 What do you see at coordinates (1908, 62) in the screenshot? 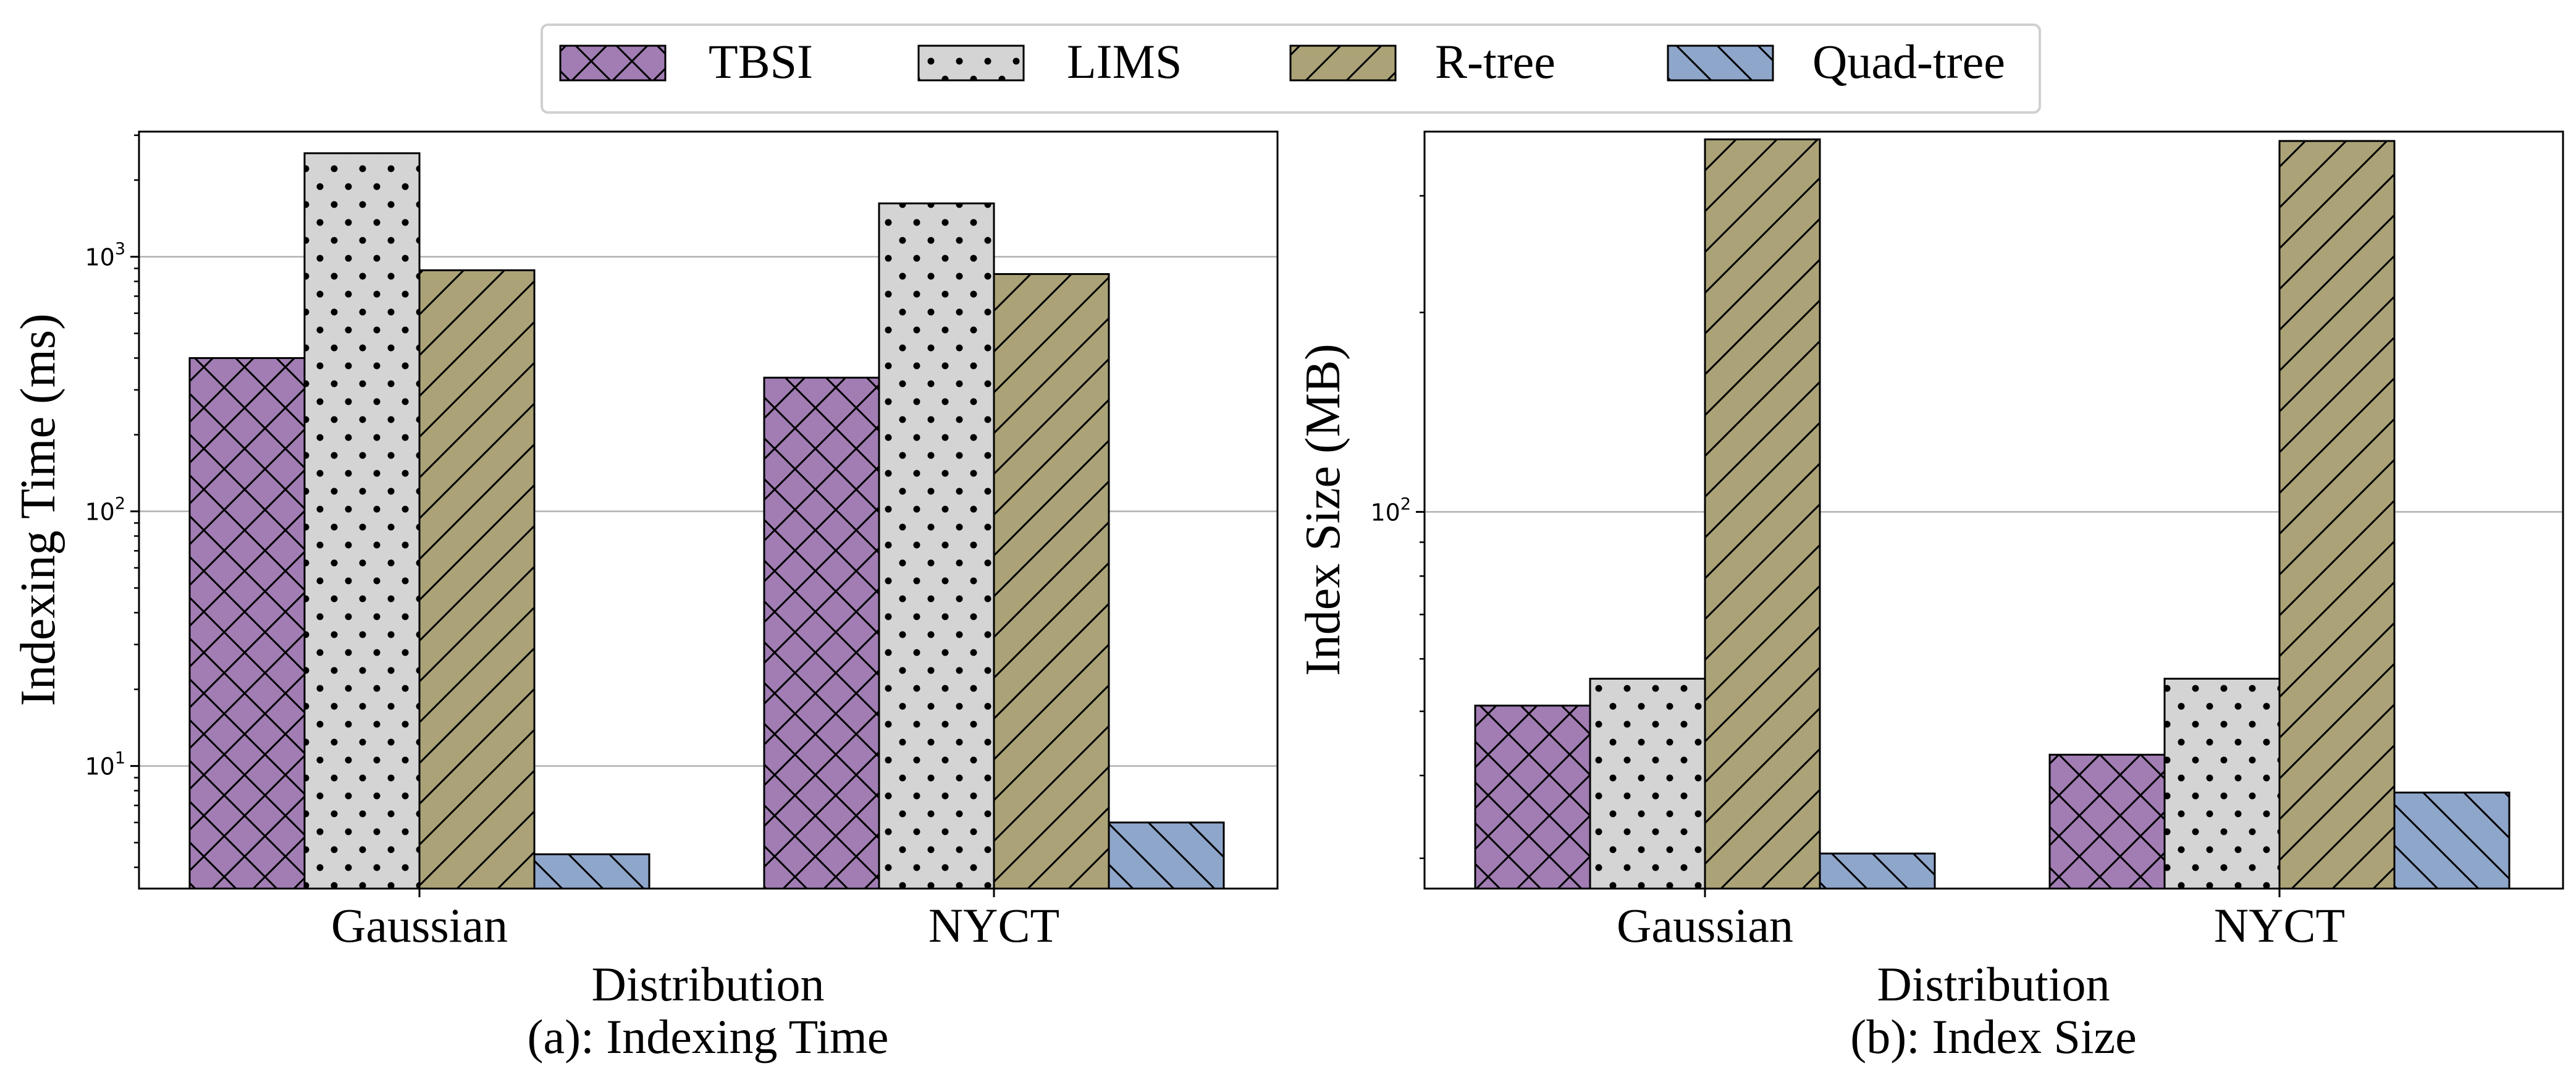
I see `legend-label-quadtree: Quad-tree` at bounding box center [1908, 62].